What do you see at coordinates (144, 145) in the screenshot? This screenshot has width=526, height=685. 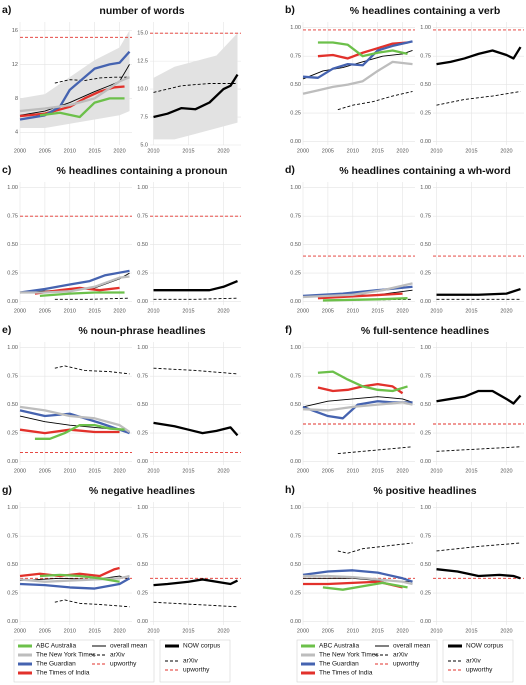 I see `y-tick-label: 5.0` at bounding box center [144, 145].